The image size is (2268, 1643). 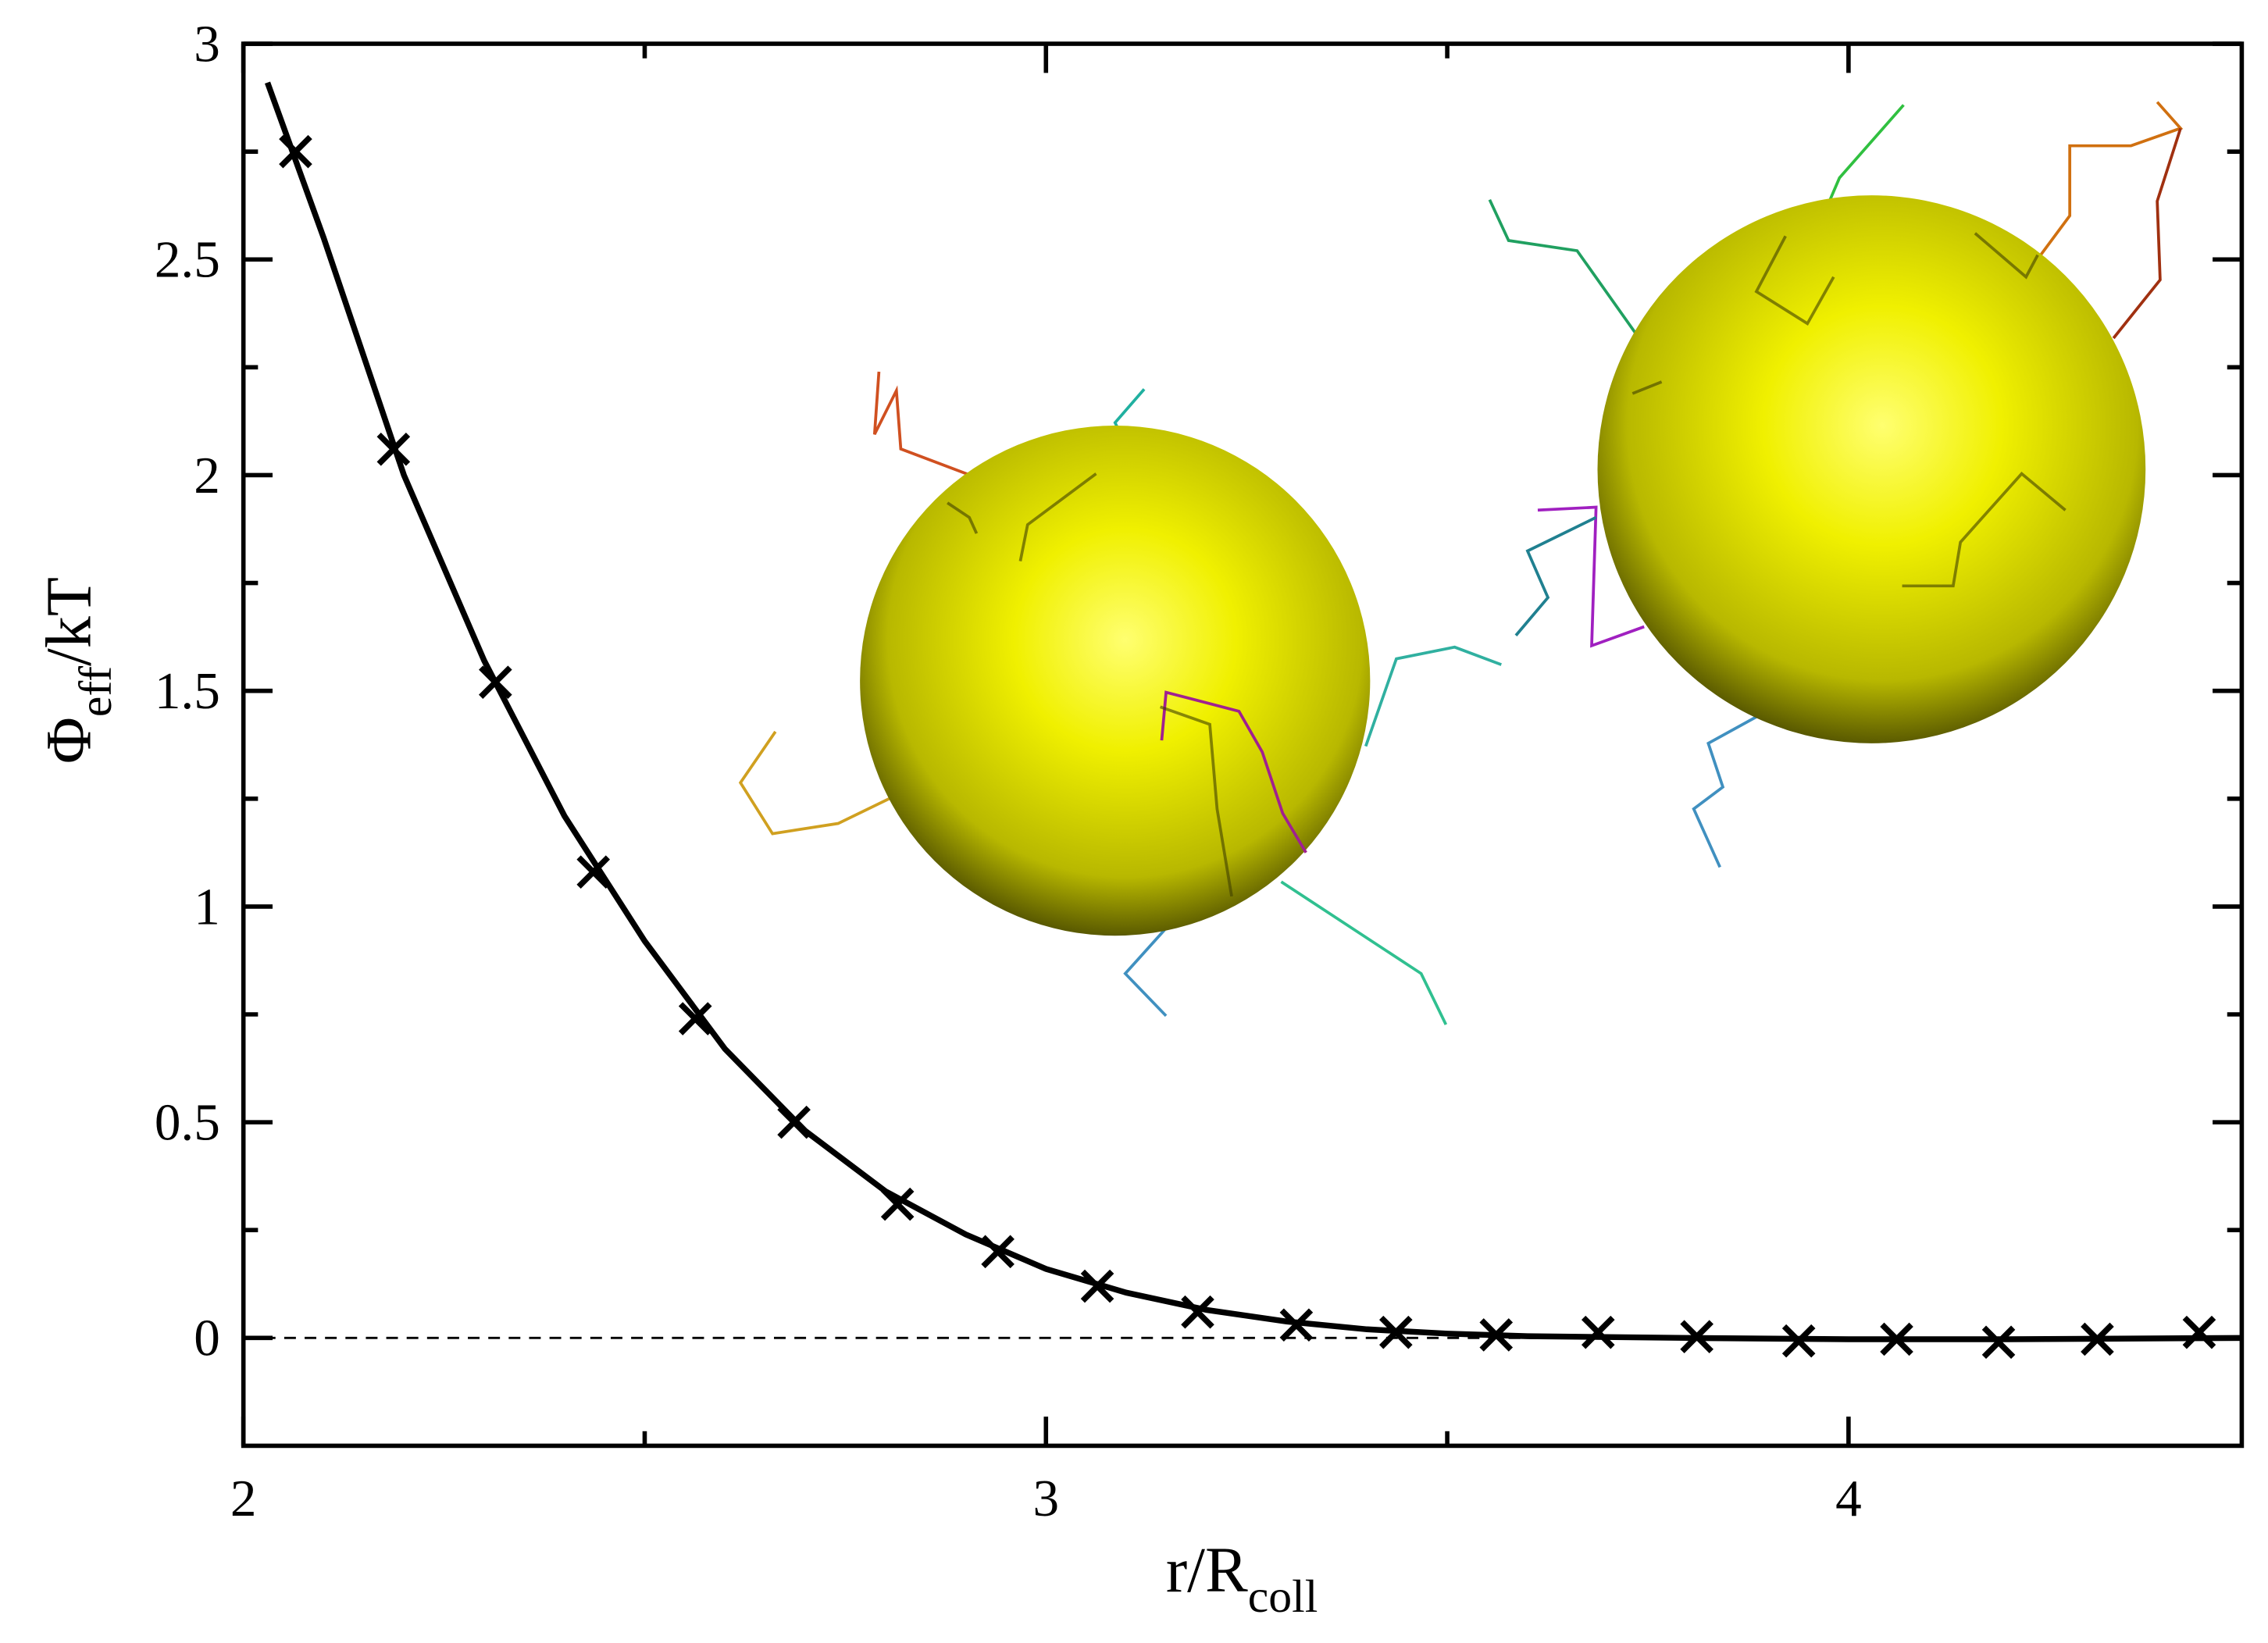 What do you see at coordinates (207, 1338) in the screenshot?
I see `y-tick-label: 0` at bounding box center [207, 1338].